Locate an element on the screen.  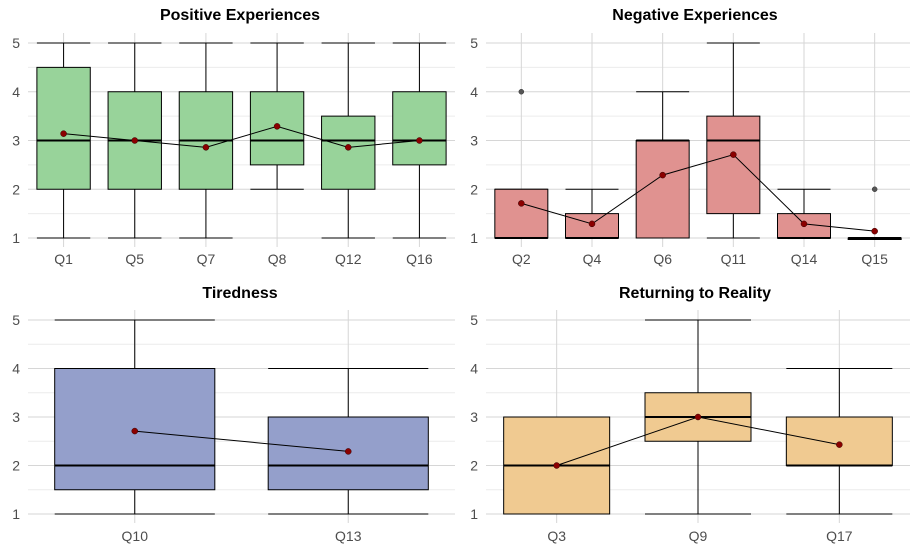
box-Q17 is located at coordinates (839, 441).